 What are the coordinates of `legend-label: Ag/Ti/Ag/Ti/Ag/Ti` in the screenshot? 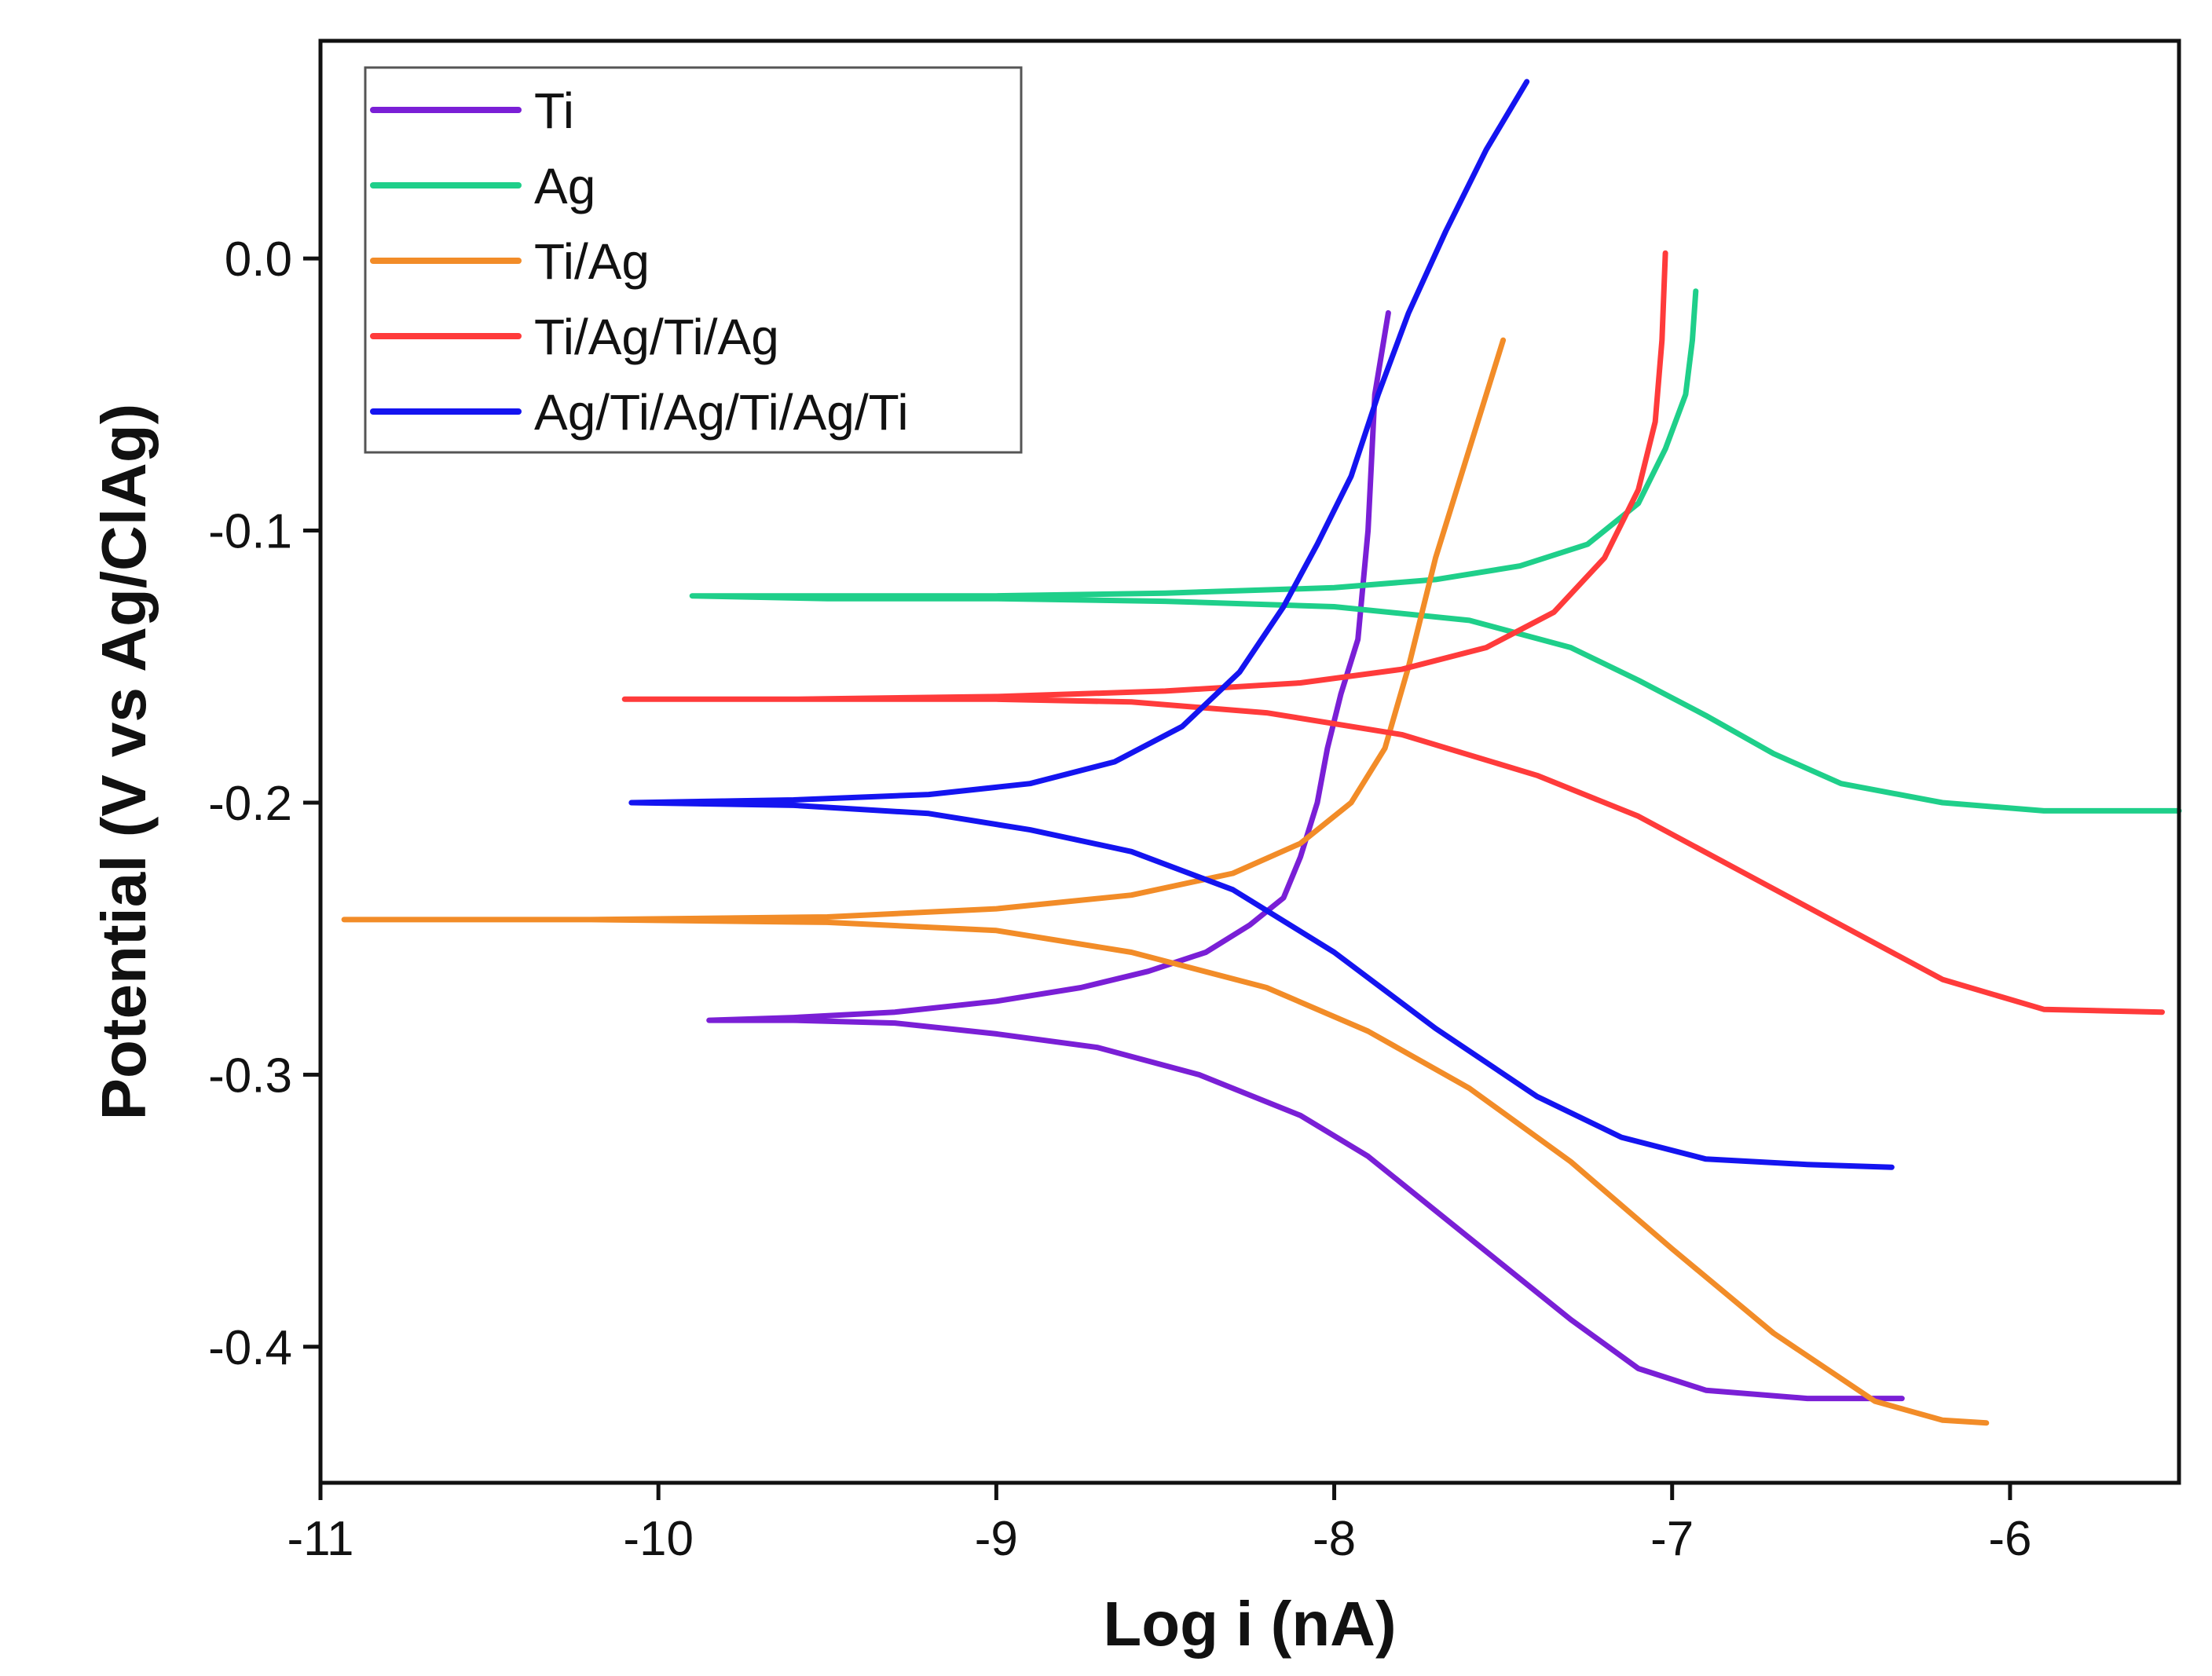 It's located at (721, 413).